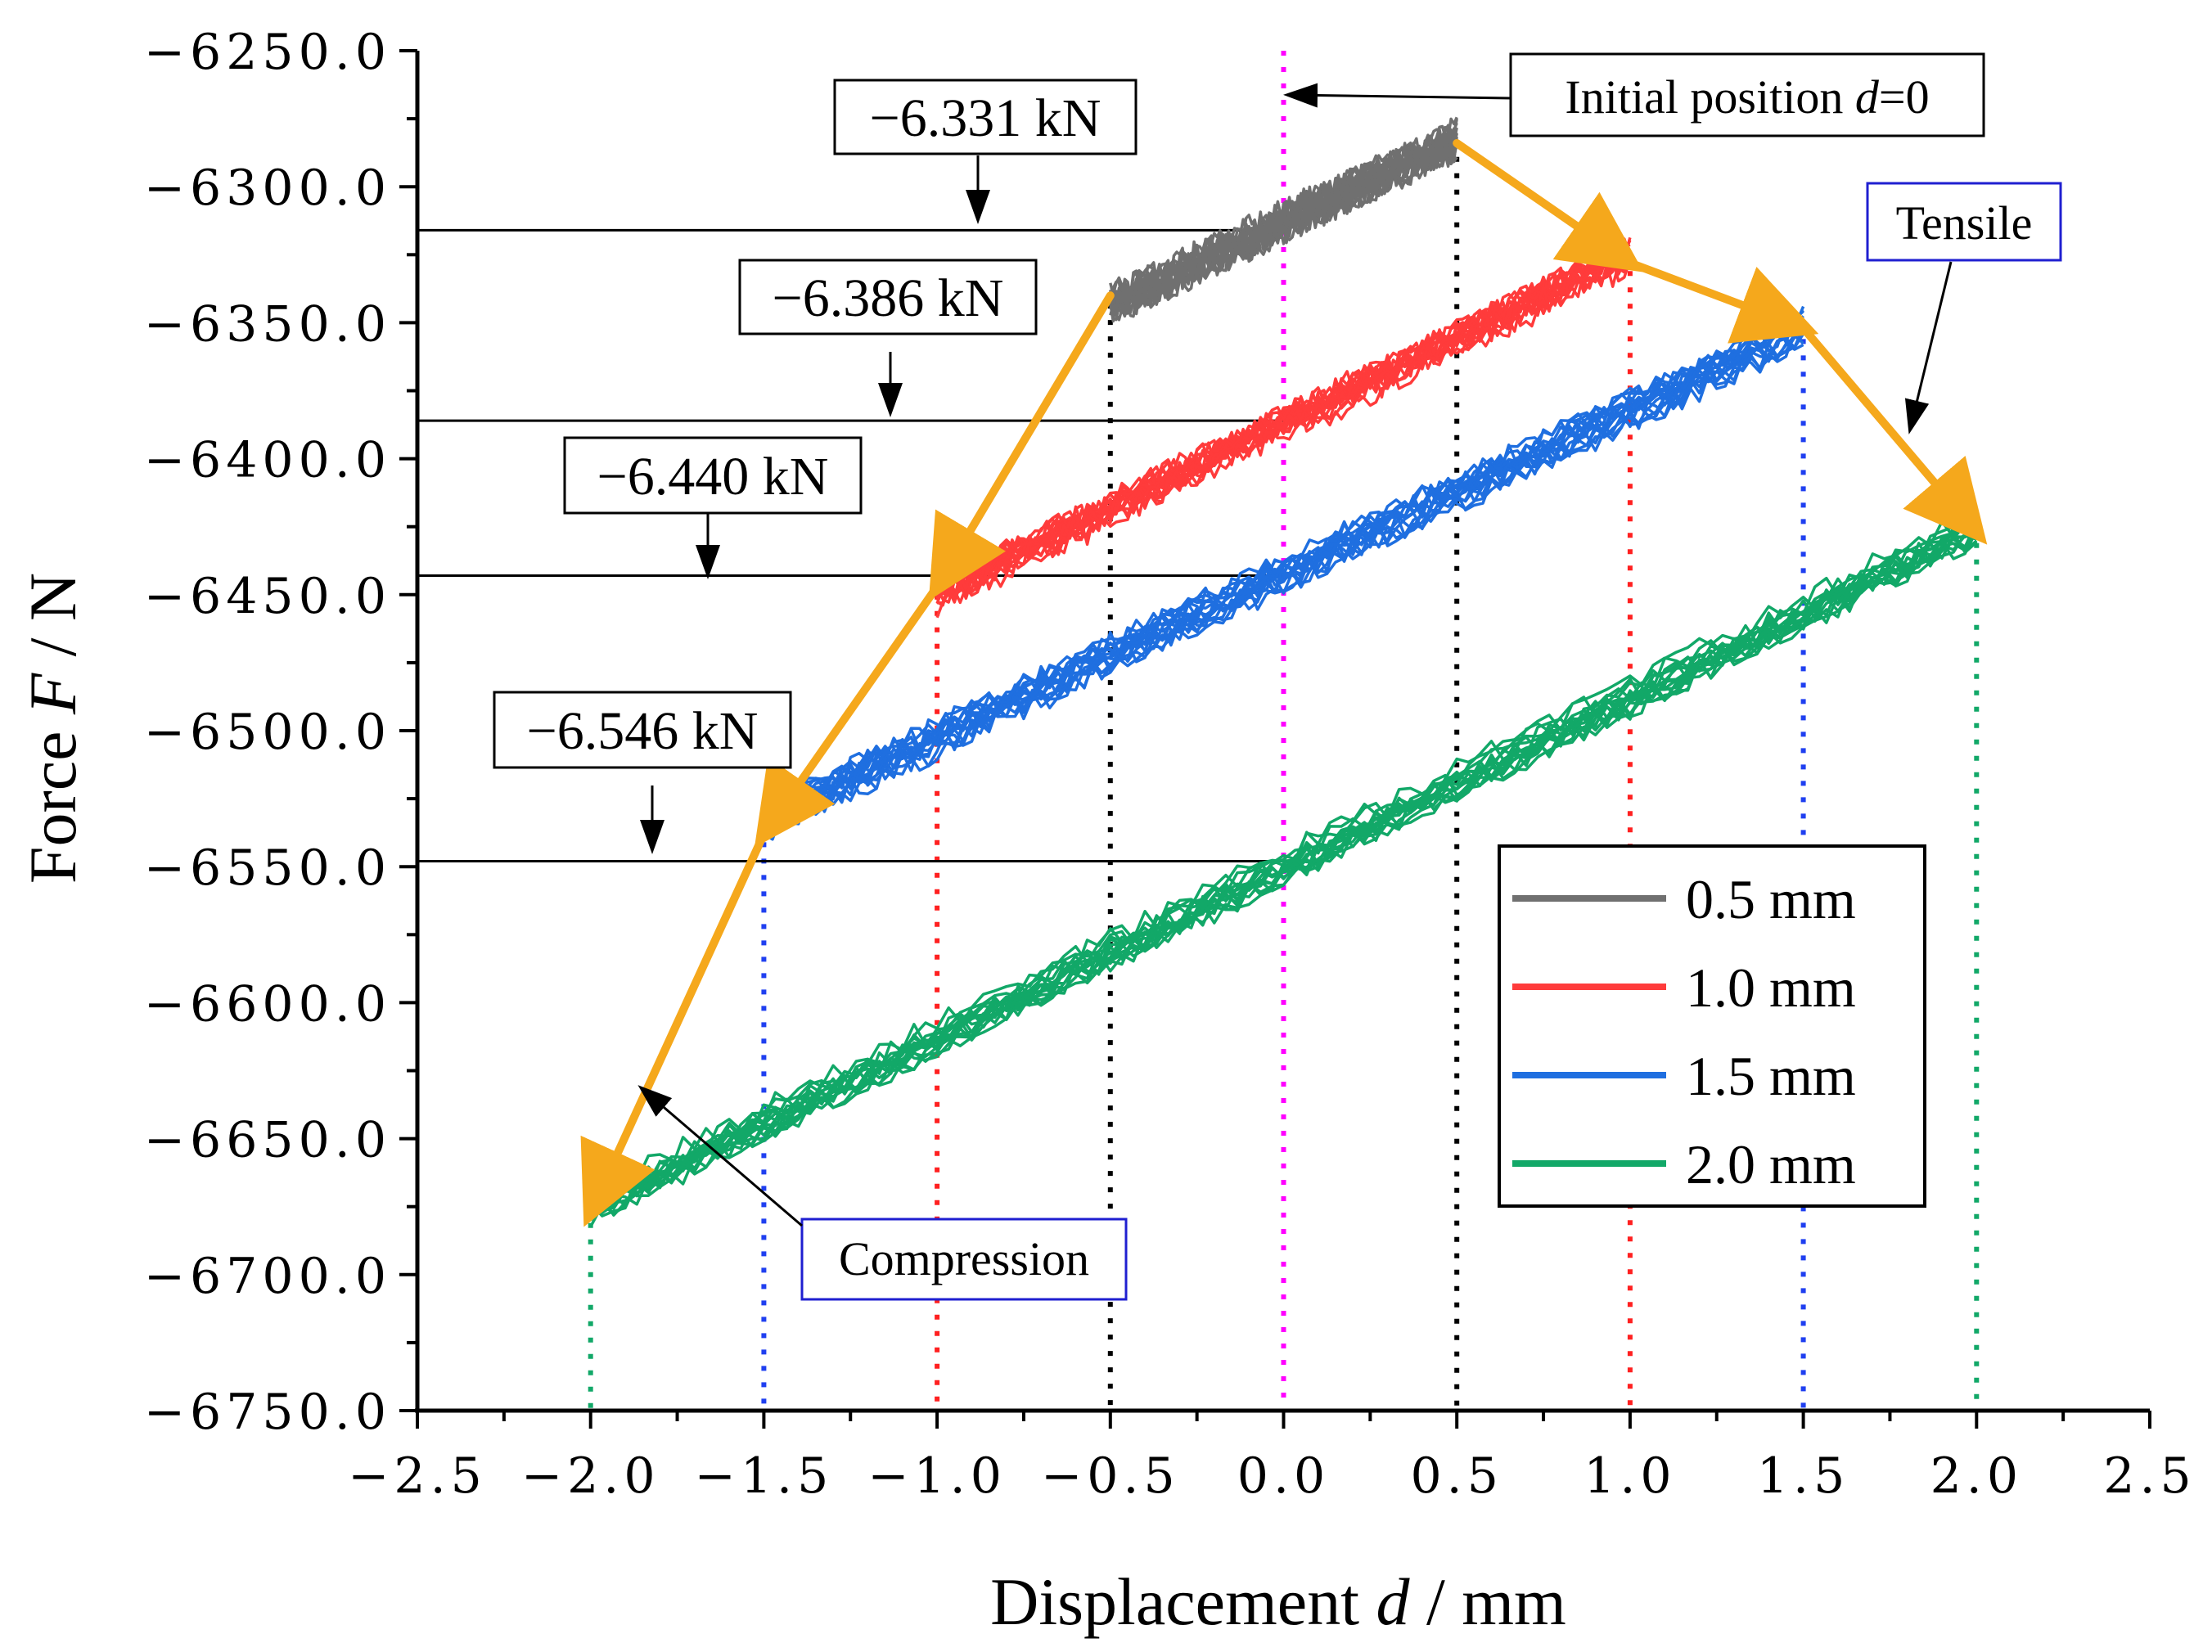  I want to click on y-tick-label: −6700.0, so click(267, 1276).